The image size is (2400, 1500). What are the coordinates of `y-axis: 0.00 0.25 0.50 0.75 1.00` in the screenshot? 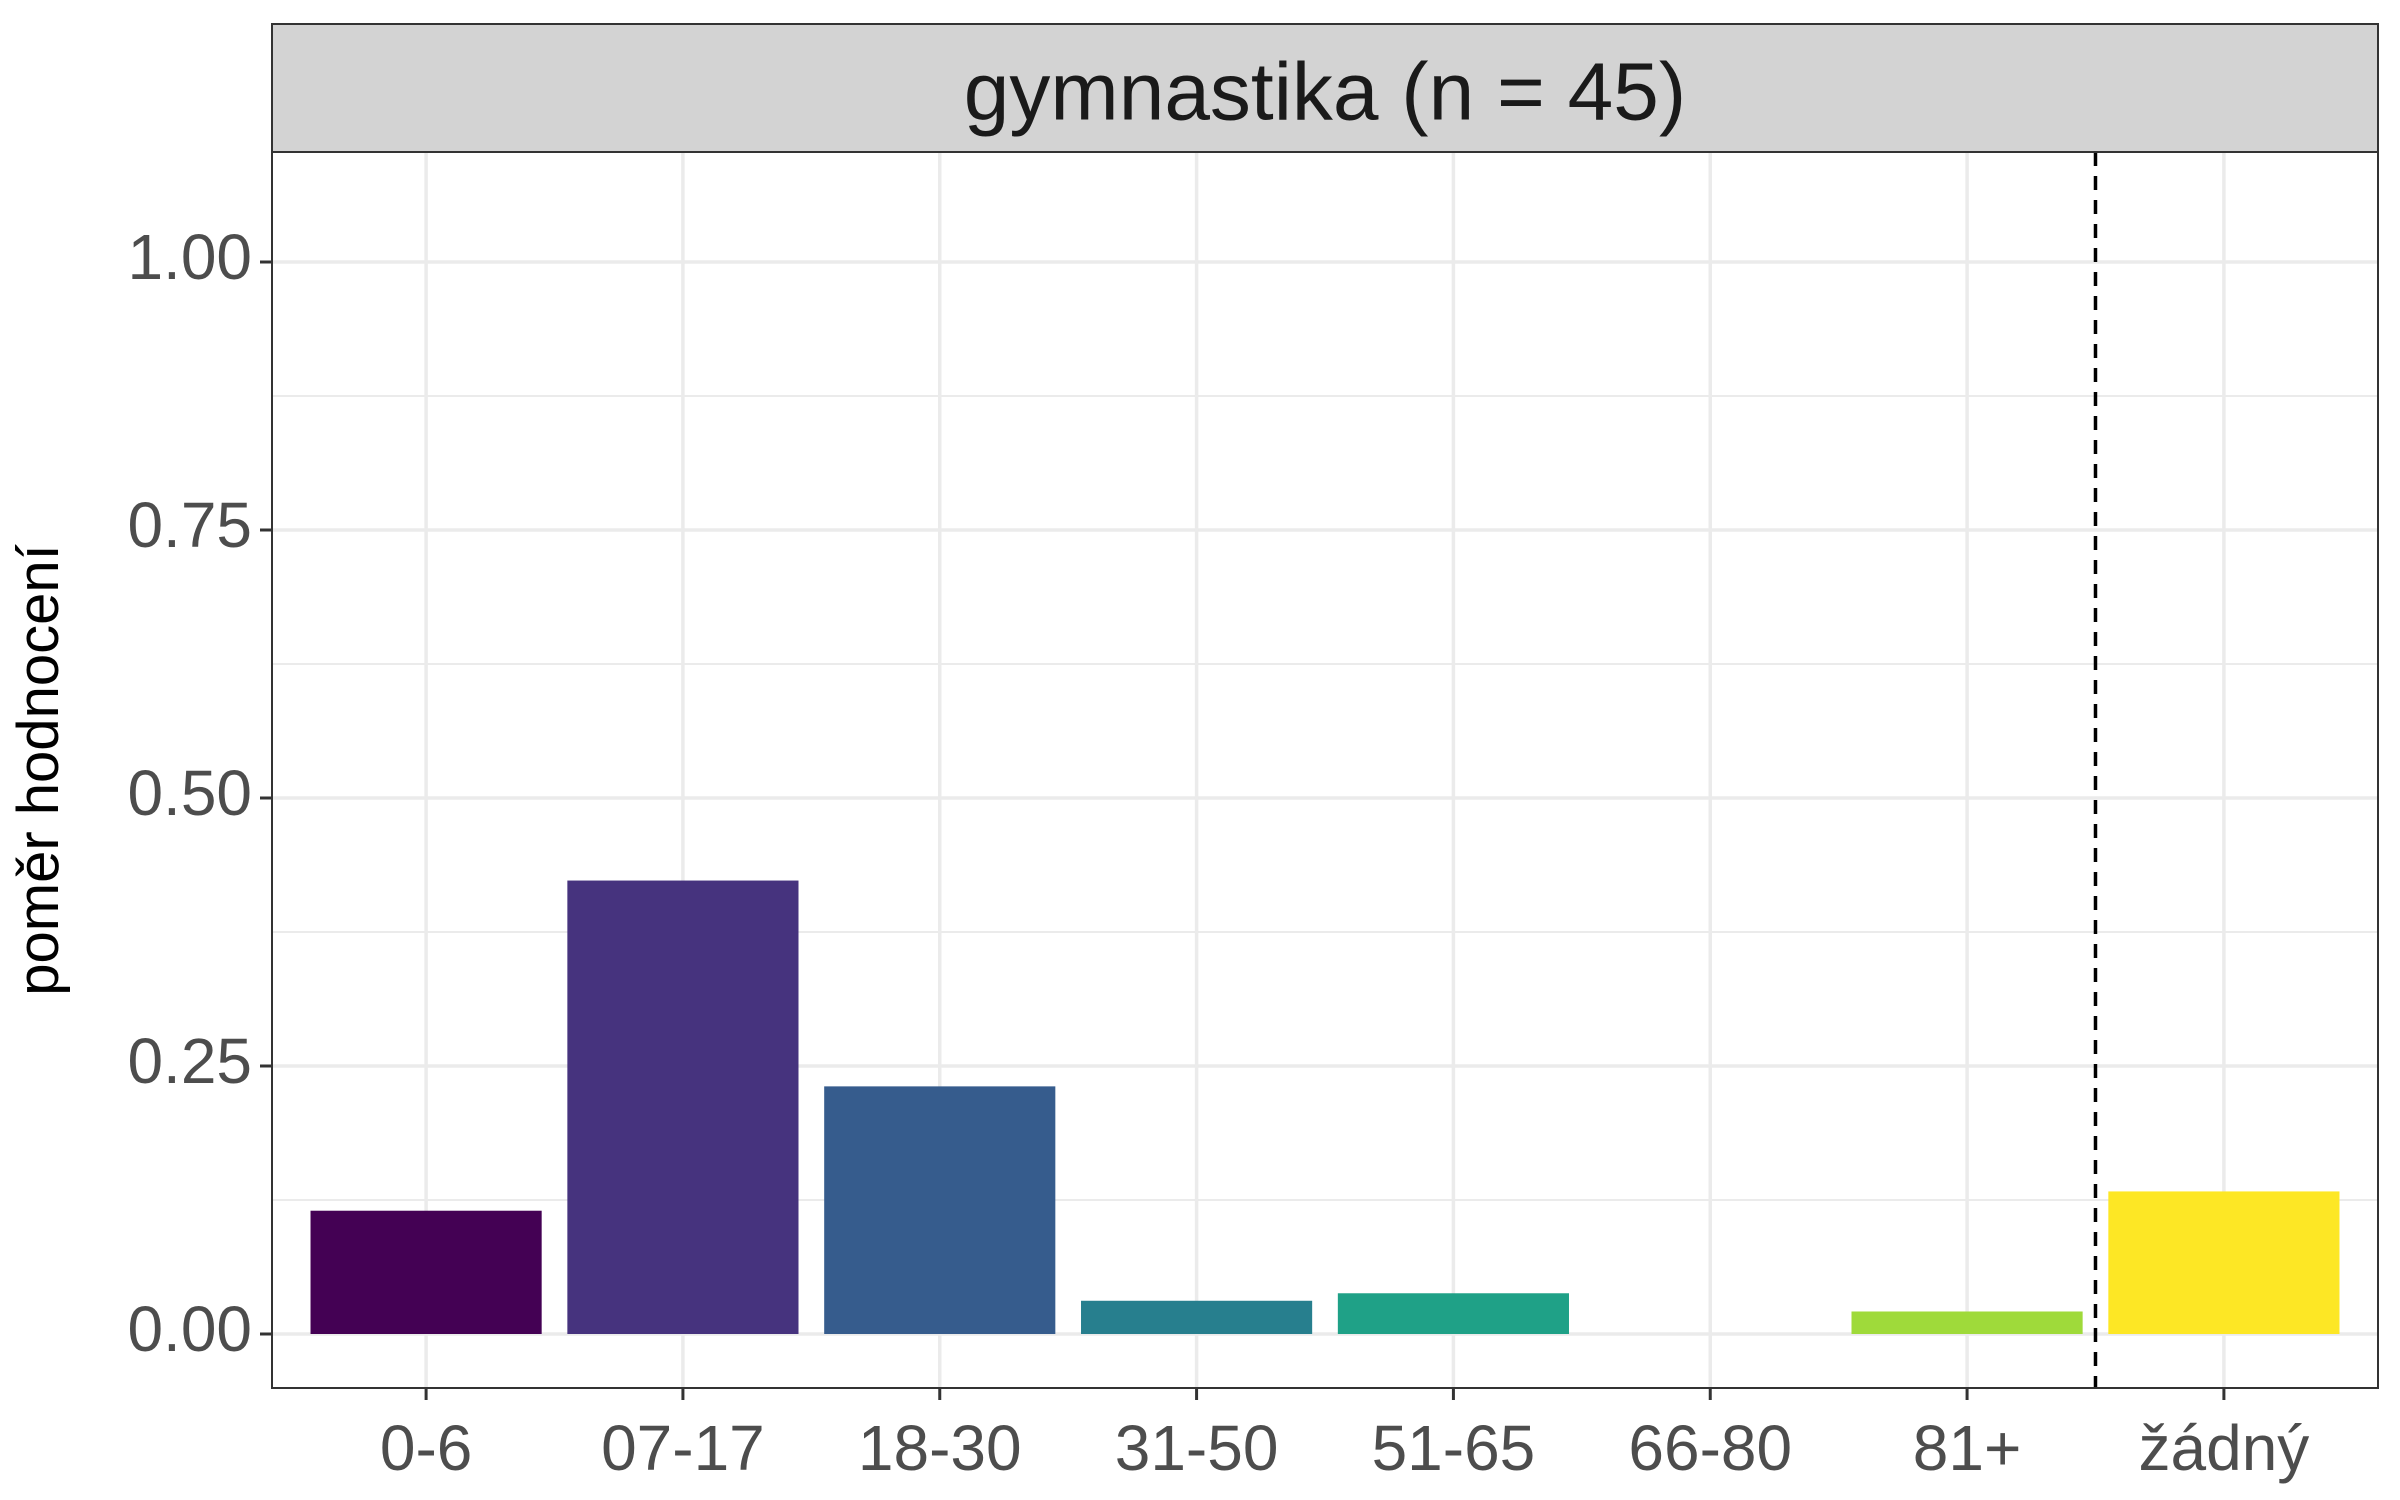 It's located at (199, 793).